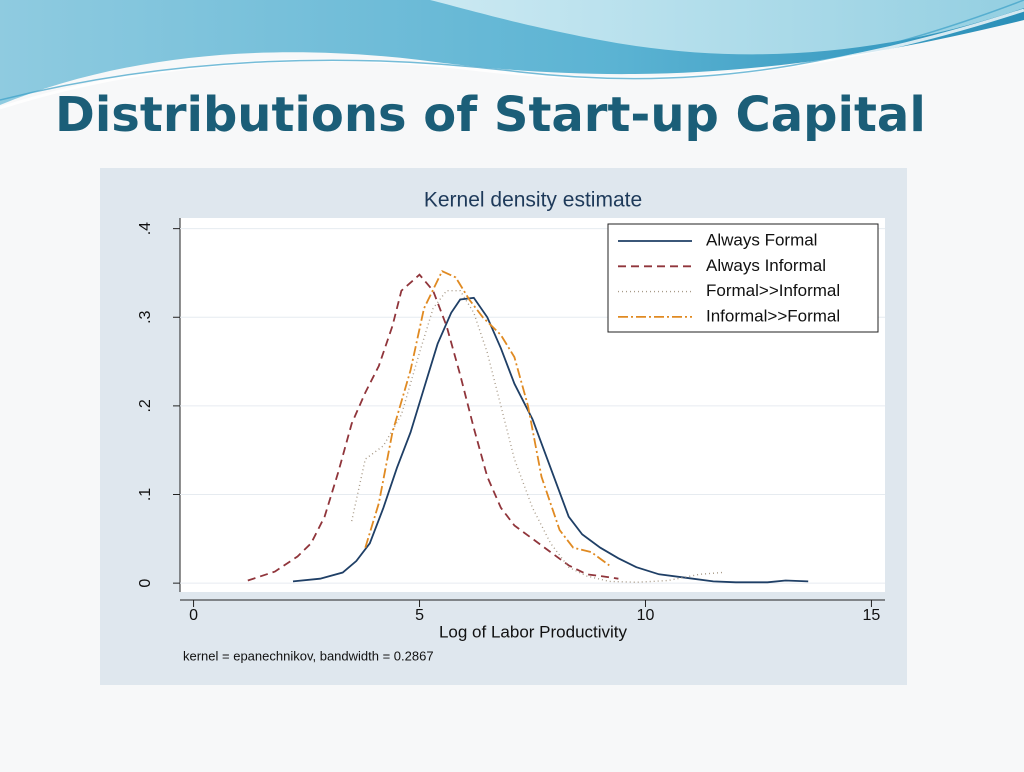 Image resolution: width=1024 pixels, height=772 pixels. Describe the element at coordinates (145, 583) in the screenshot. I see `y-tick-label: 0` at that location.